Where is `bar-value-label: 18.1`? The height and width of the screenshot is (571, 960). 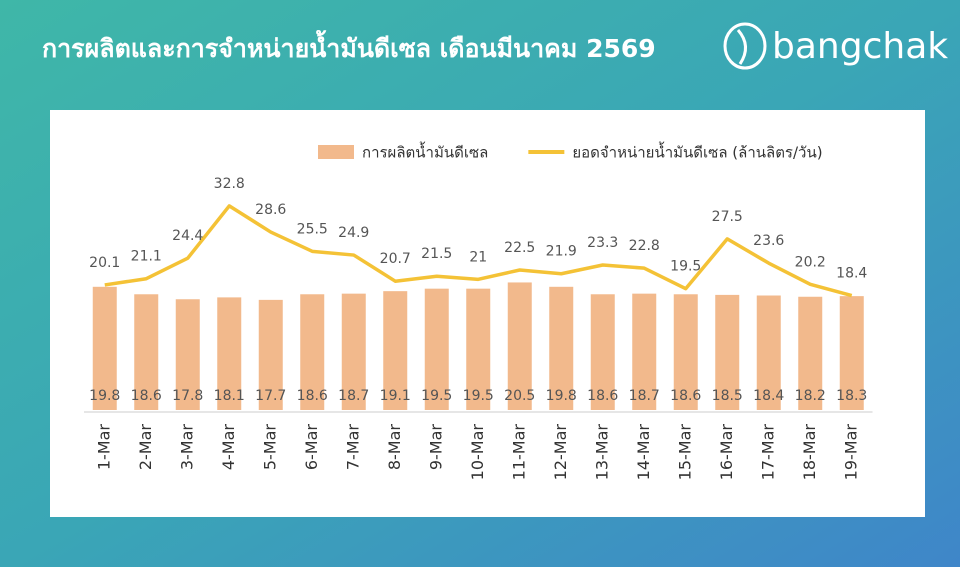
bar-value-label: 18.1 is located at coordinates (229, 396).